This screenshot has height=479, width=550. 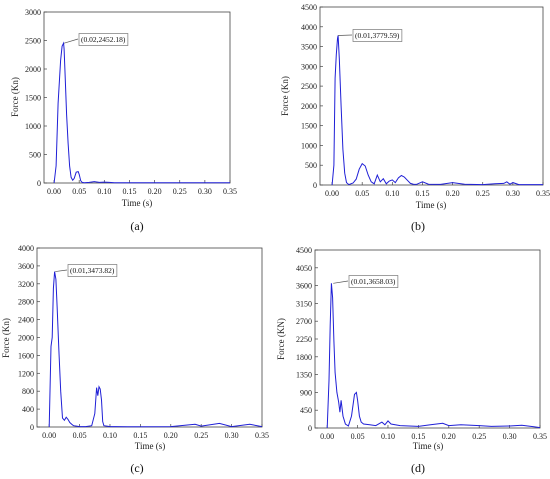 I want to click on ytick-label-d: 1800, so click(x=304, y=357).